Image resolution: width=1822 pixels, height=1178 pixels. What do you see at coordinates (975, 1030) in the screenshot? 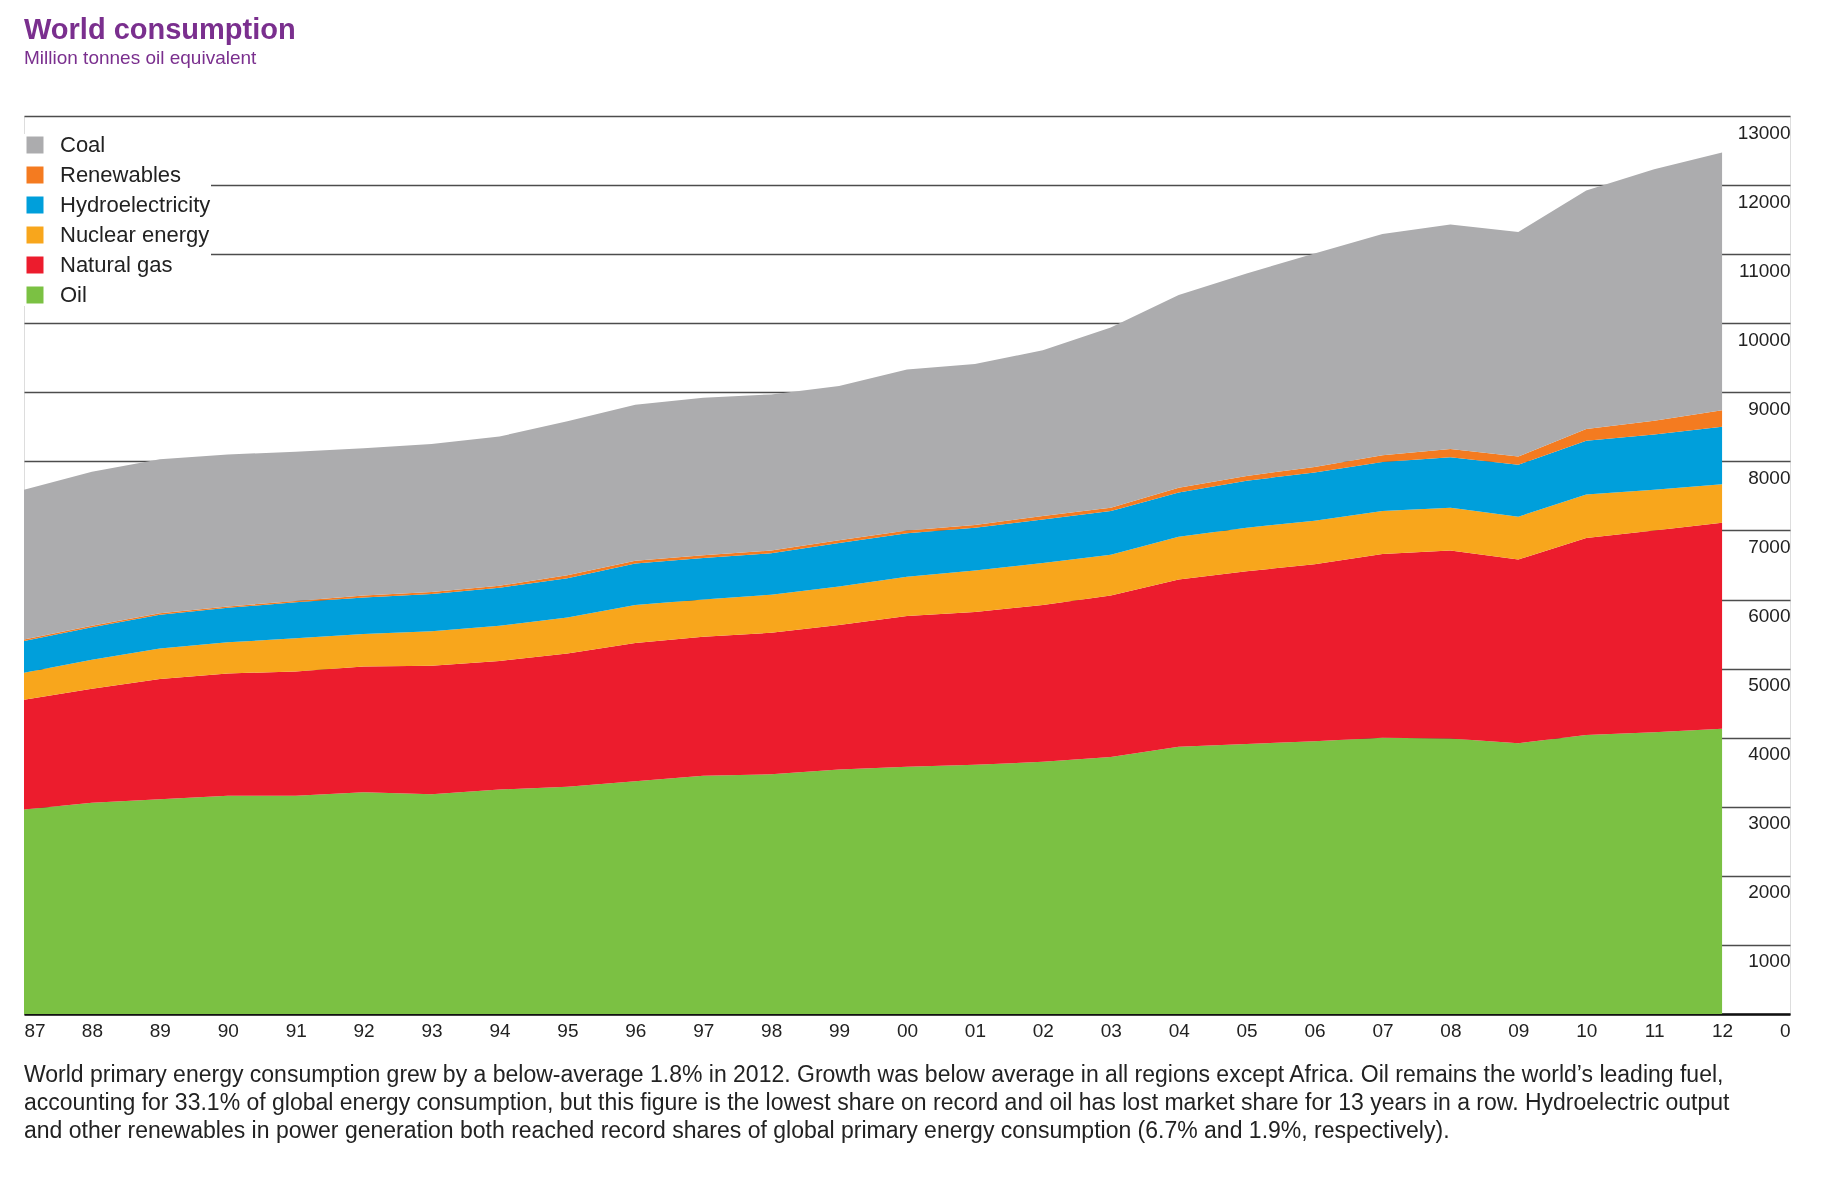
I see `x-tick-label: 01` at bounding box center [975, 1030].